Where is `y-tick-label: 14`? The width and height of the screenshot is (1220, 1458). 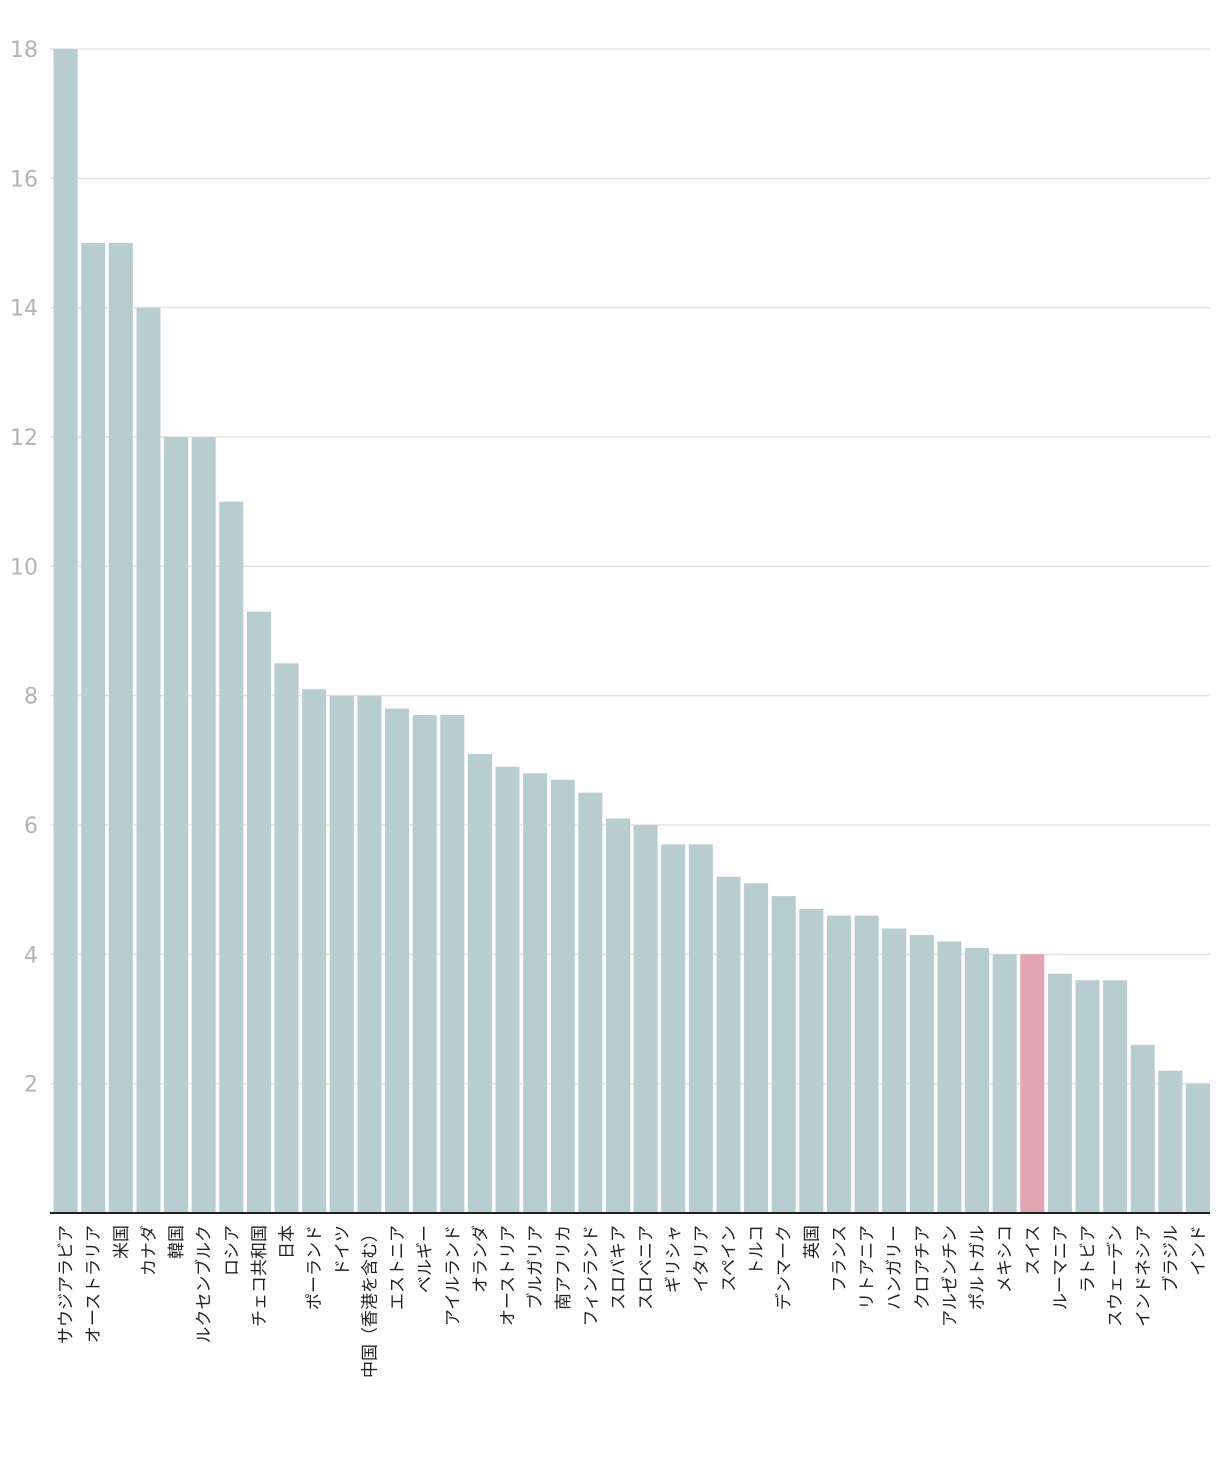
y-tick-label: 14 is located at coordinates (24, 309).